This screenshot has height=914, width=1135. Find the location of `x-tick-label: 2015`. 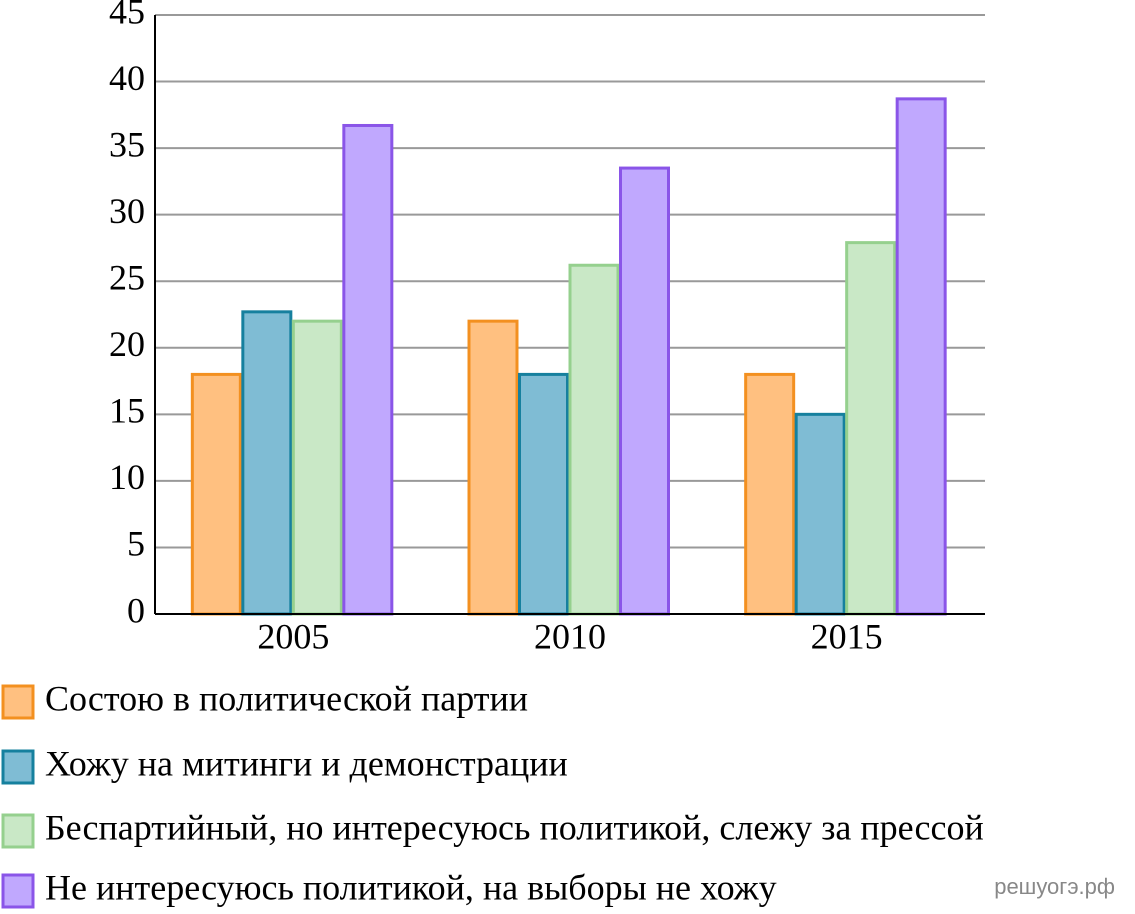

x-tick-label: 2015 is located at coordinates (847, 636).